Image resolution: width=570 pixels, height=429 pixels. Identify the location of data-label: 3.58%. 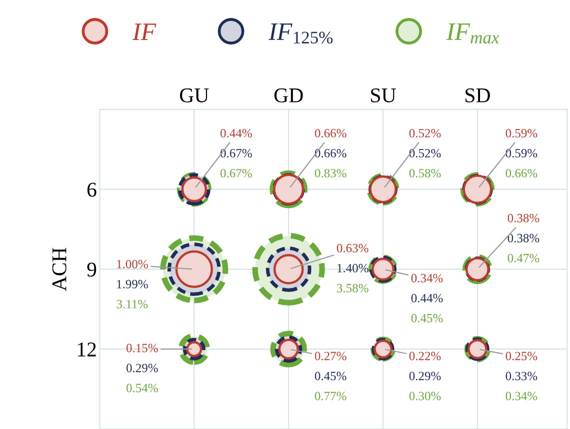
(352, 288).